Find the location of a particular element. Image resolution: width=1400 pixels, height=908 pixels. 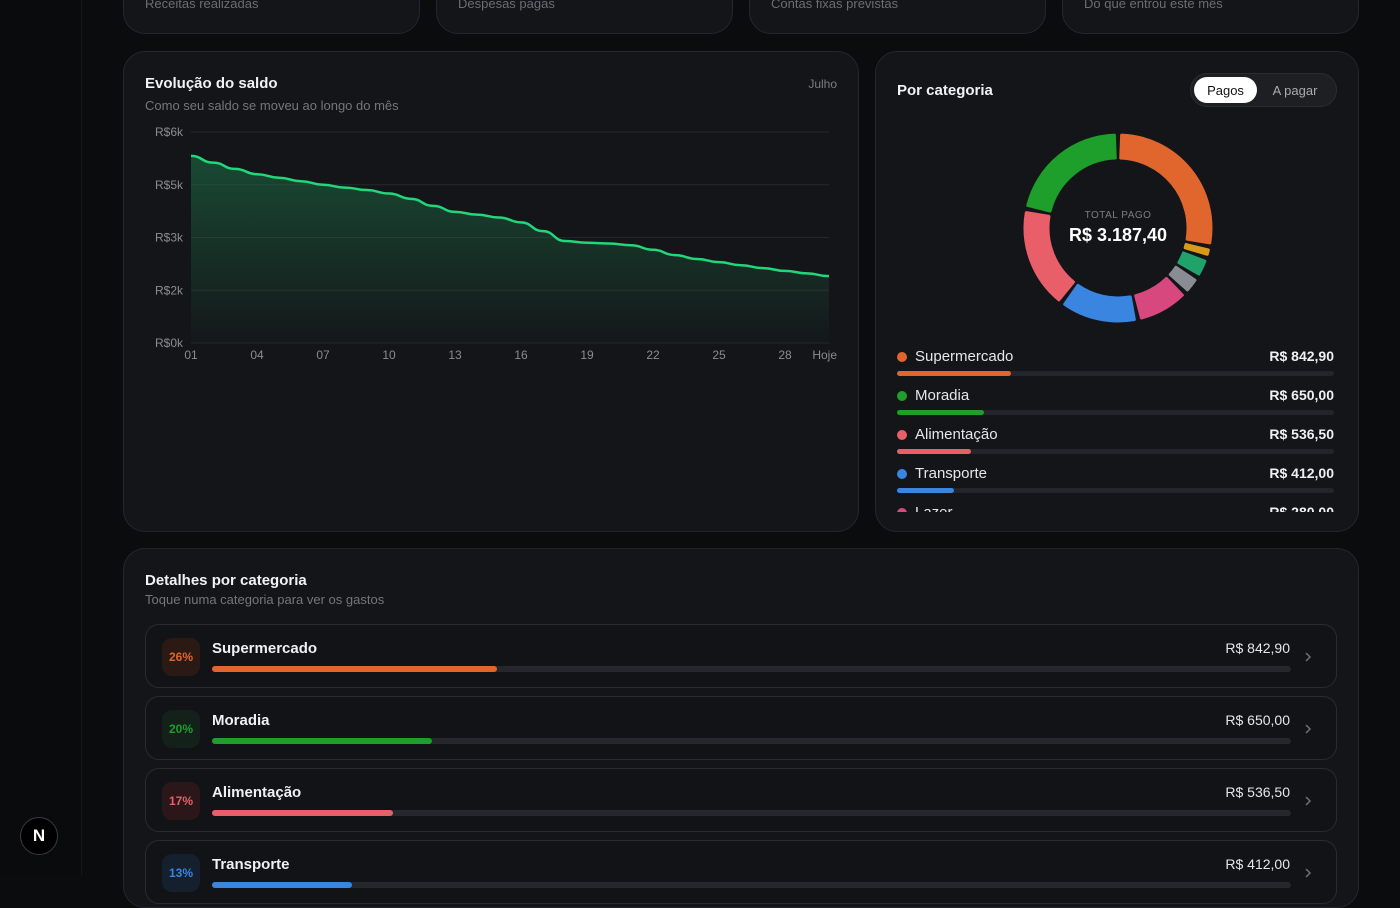

donut-chart: TOTAL PAGO R$ 3.187,40 is located at coordinates (1118, 228).